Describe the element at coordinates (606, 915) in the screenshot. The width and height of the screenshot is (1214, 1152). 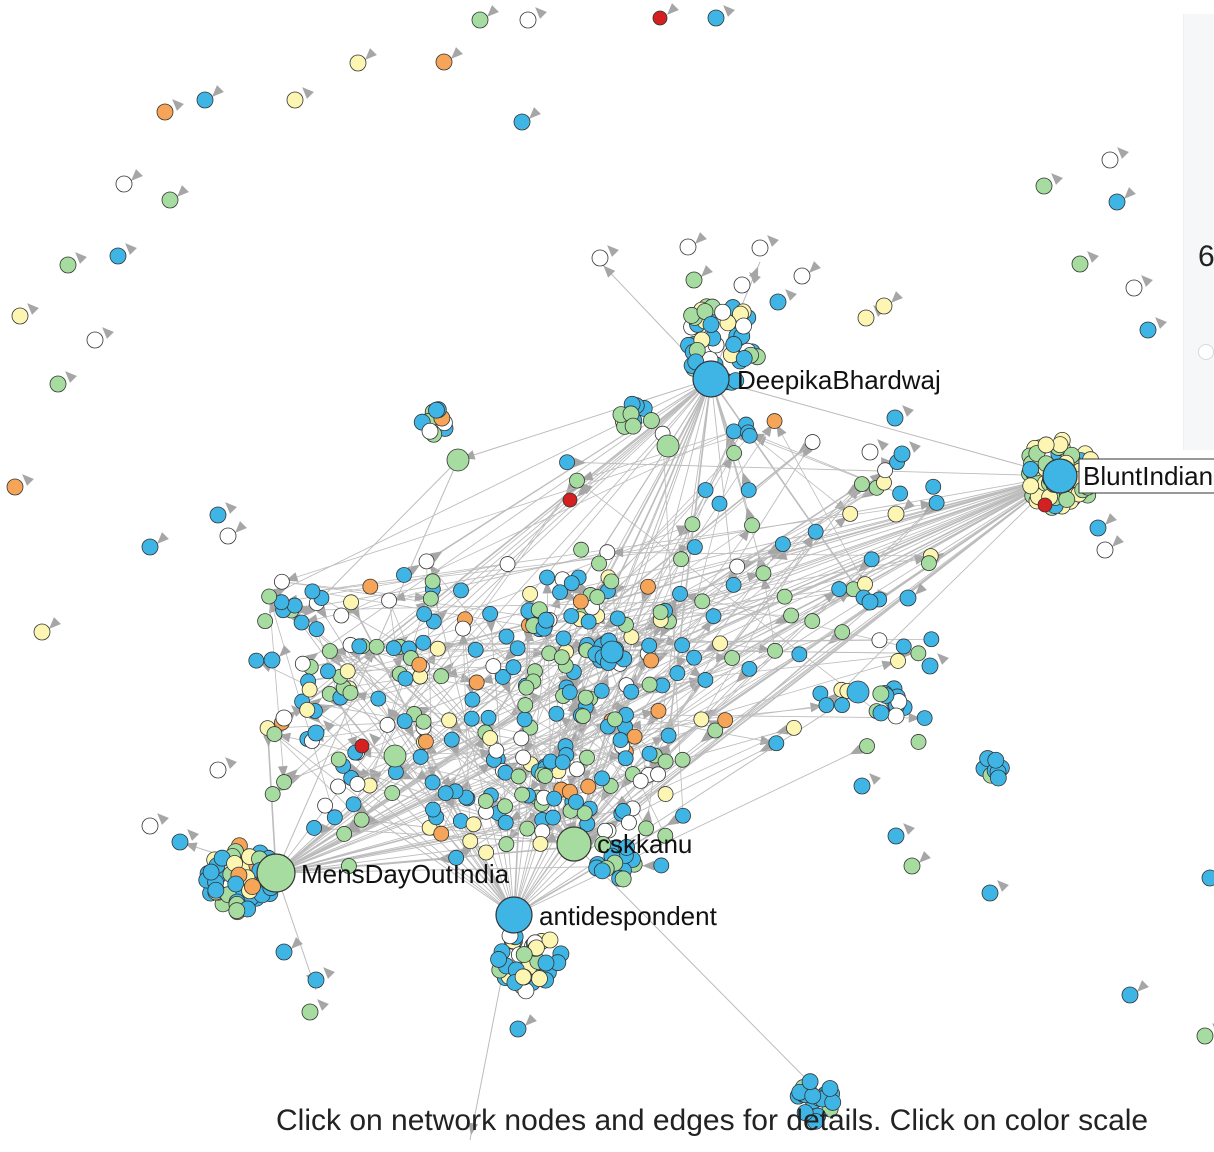
I see `hub-node-antidespondent: antidespondent` at that location.